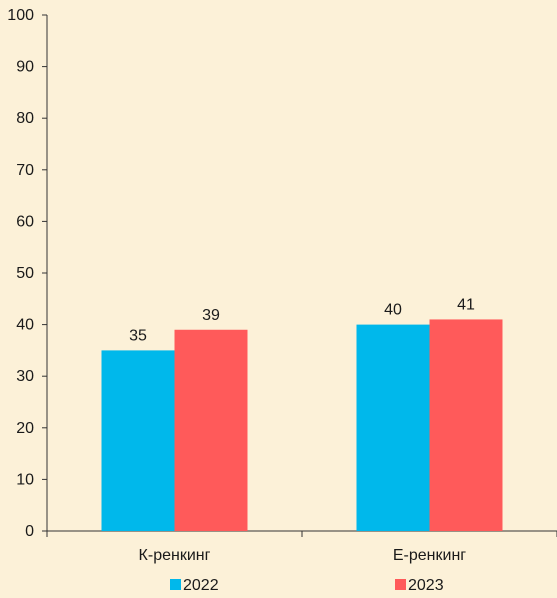  Describe the element at coordinates (25, 273) in the screenshot. I see `y-tick-label: 50` at that location.